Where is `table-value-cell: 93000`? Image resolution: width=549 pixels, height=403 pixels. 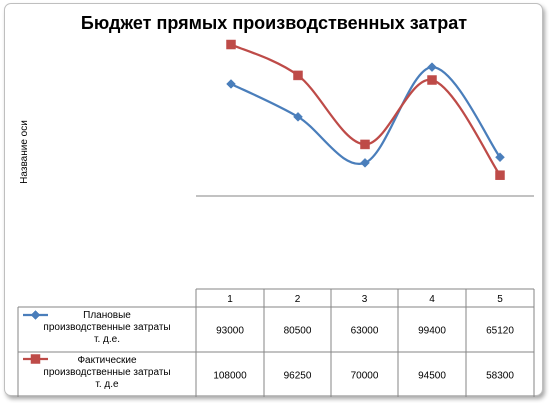 table-value-cell: 93000 is located at coordinates (230, 331).